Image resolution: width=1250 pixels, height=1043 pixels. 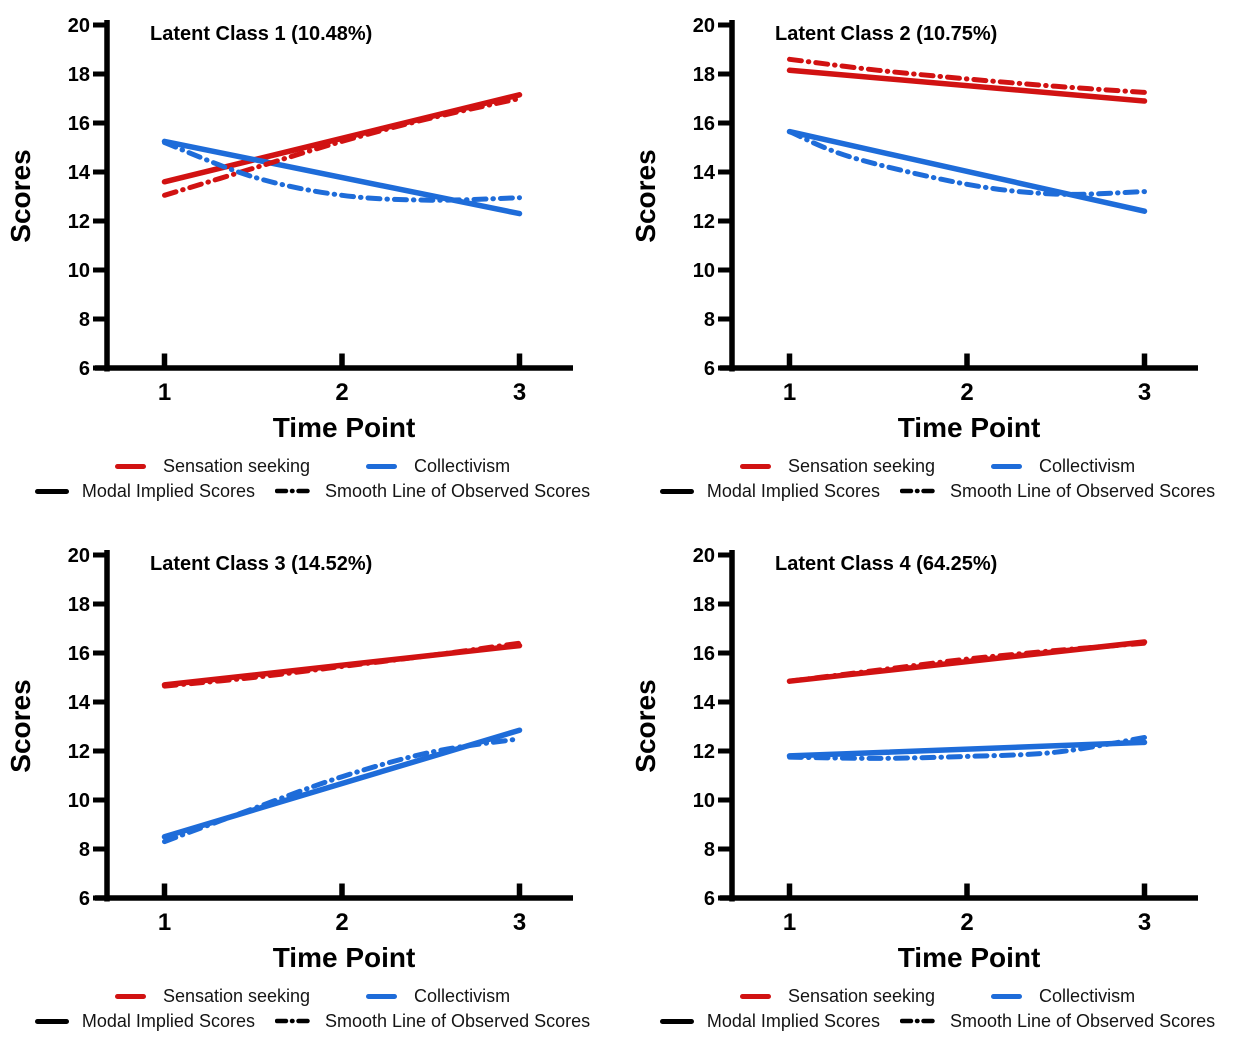 What do you see at coordinates (886, 564) in the screenshot?
I see `panel-title: Latent Class 4 (64.25%)` at bounding box center [886, 564].